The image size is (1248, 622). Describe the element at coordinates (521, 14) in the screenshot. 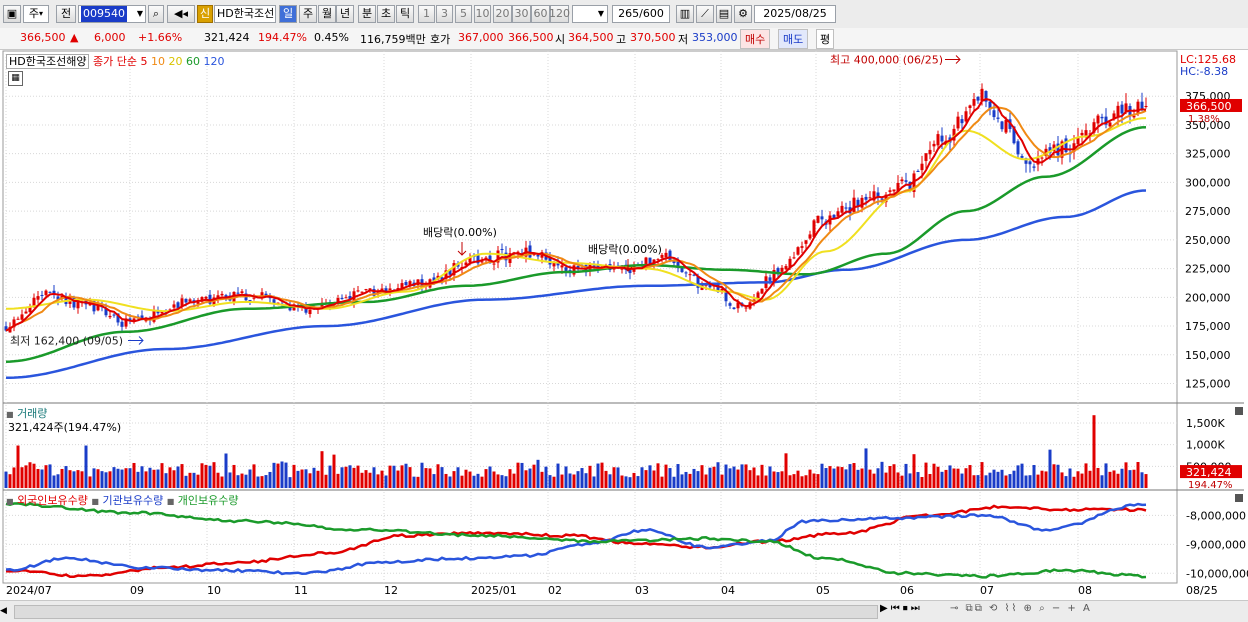

I see `interval-button-30: 30` at that location.